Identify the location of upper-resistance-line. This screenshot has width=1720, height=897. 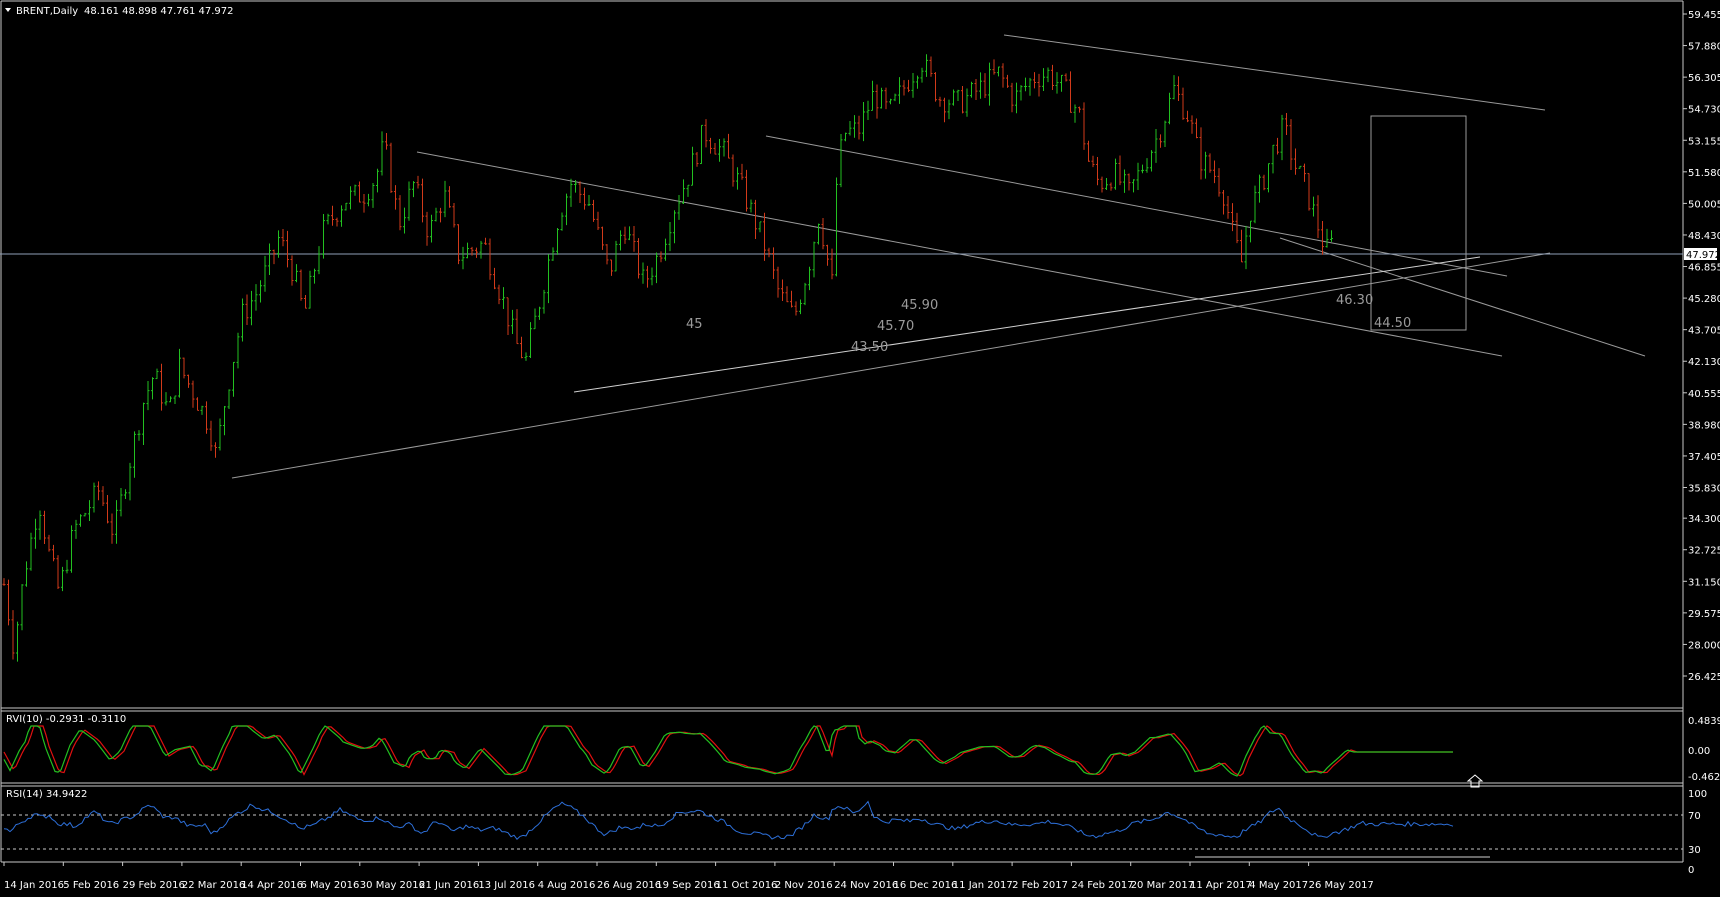
(1274, 72).